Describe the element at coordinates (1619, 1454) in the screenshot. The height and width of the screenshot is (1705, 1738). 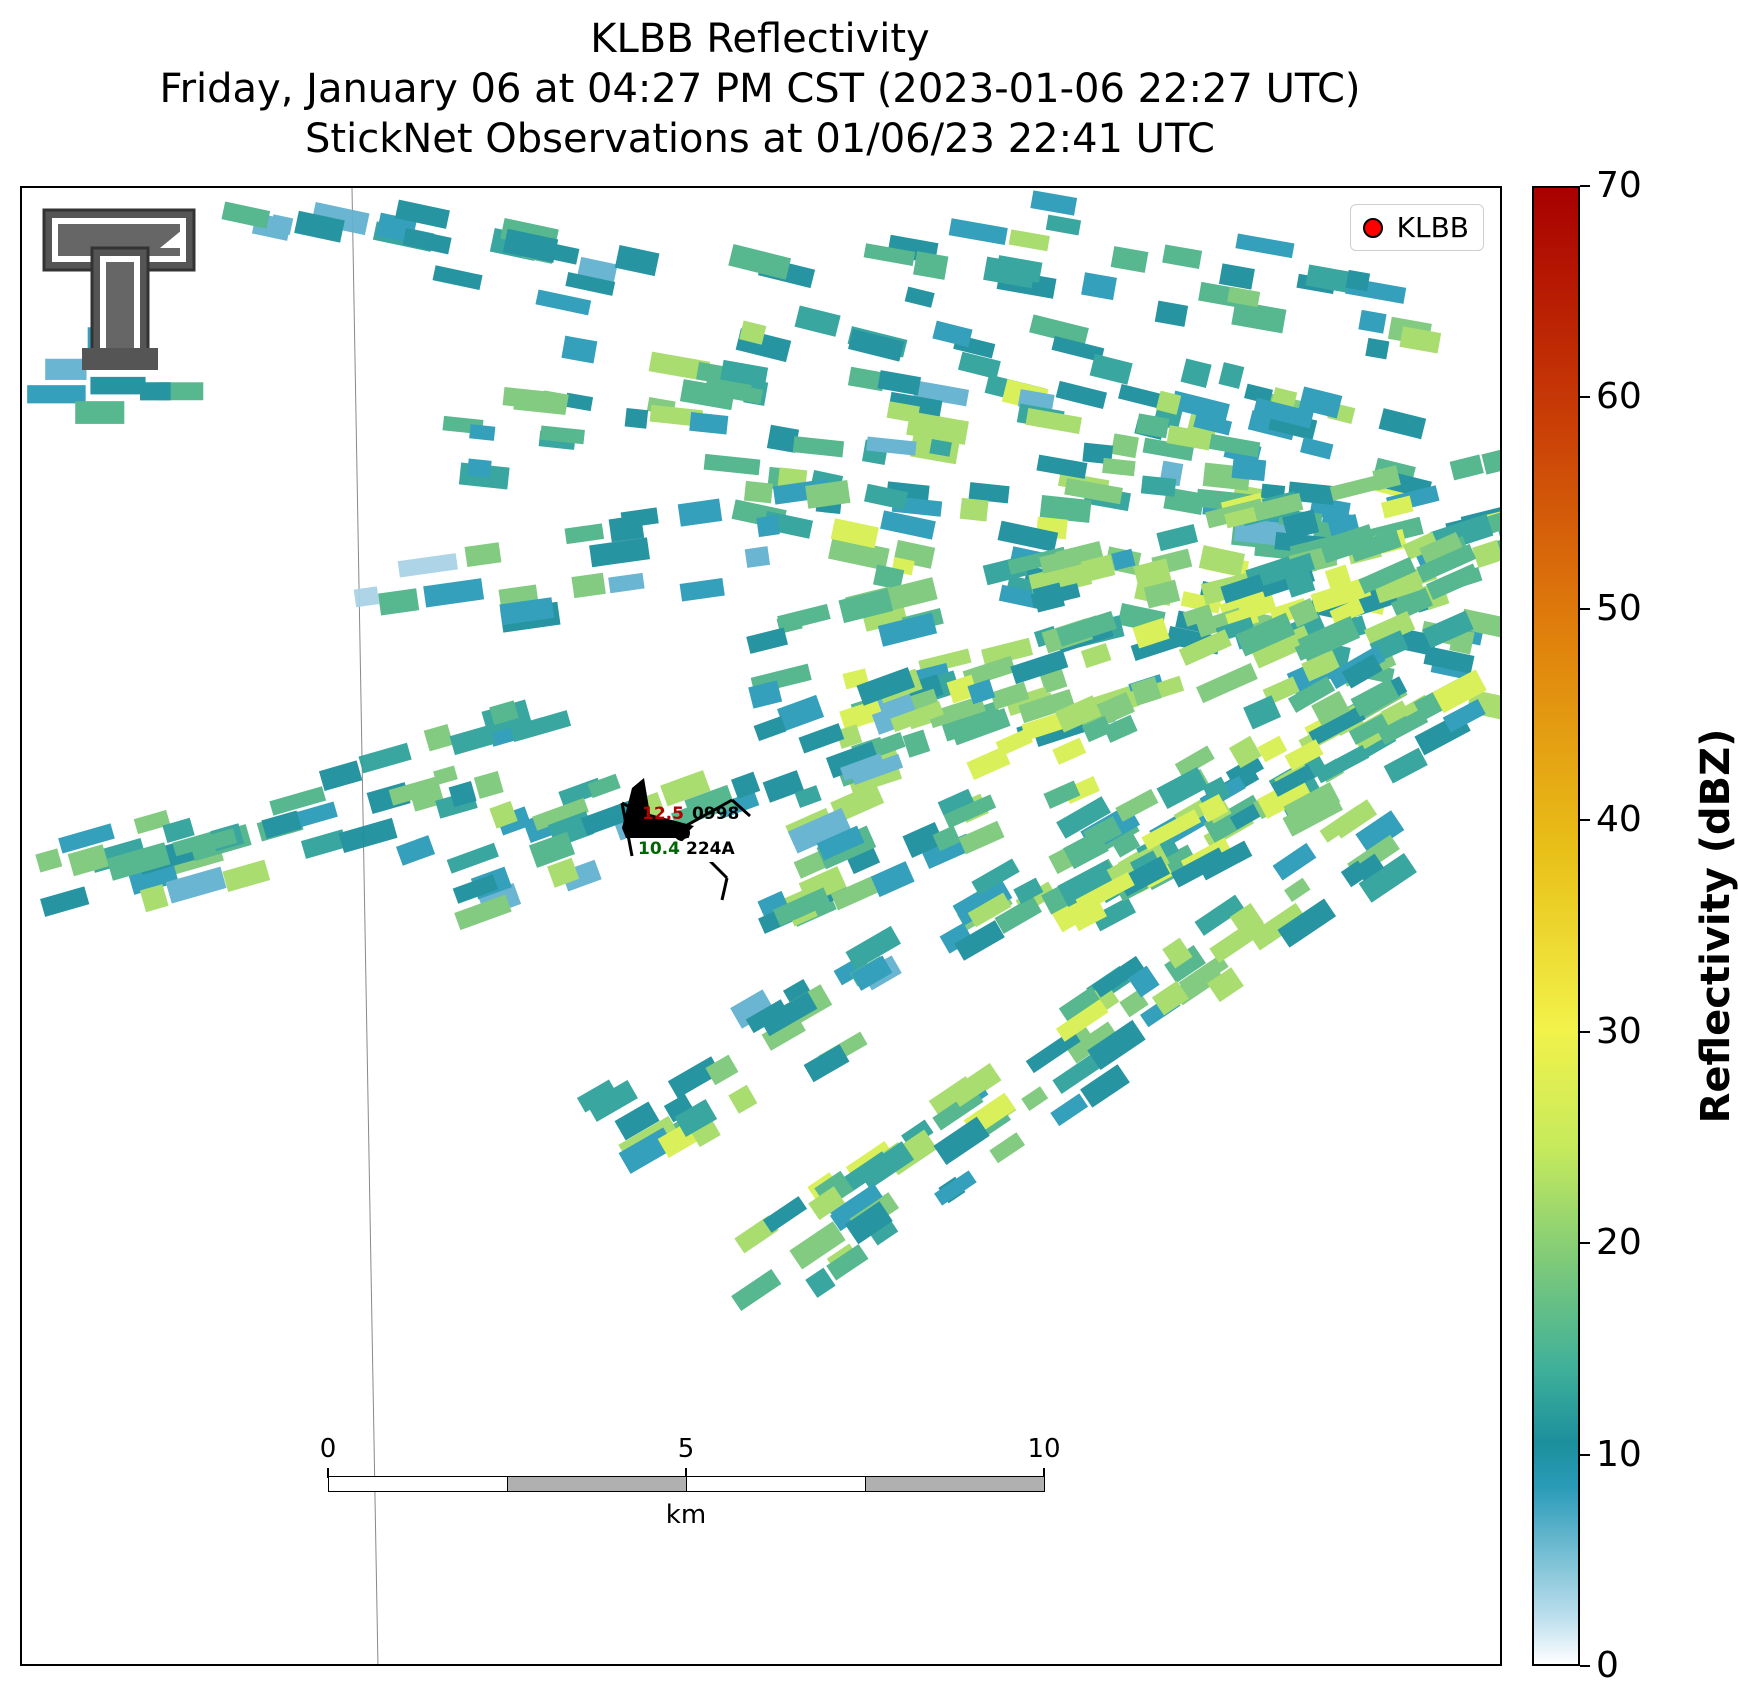
I see `colorbar-tick-label: 10` at that location.